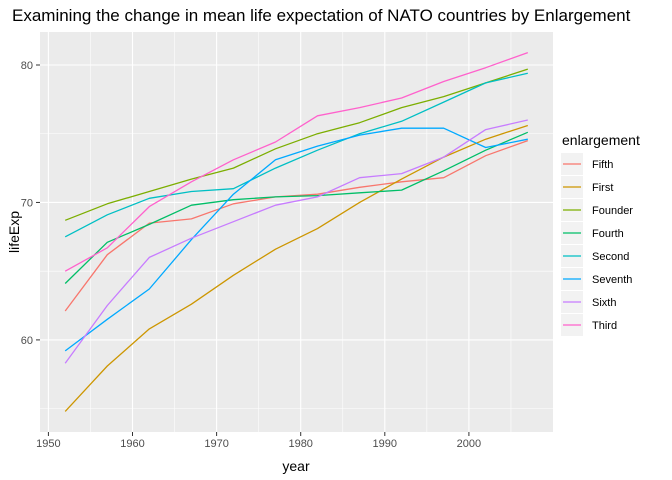  I want to click on y-tick-label: 60, so click(27, 341).